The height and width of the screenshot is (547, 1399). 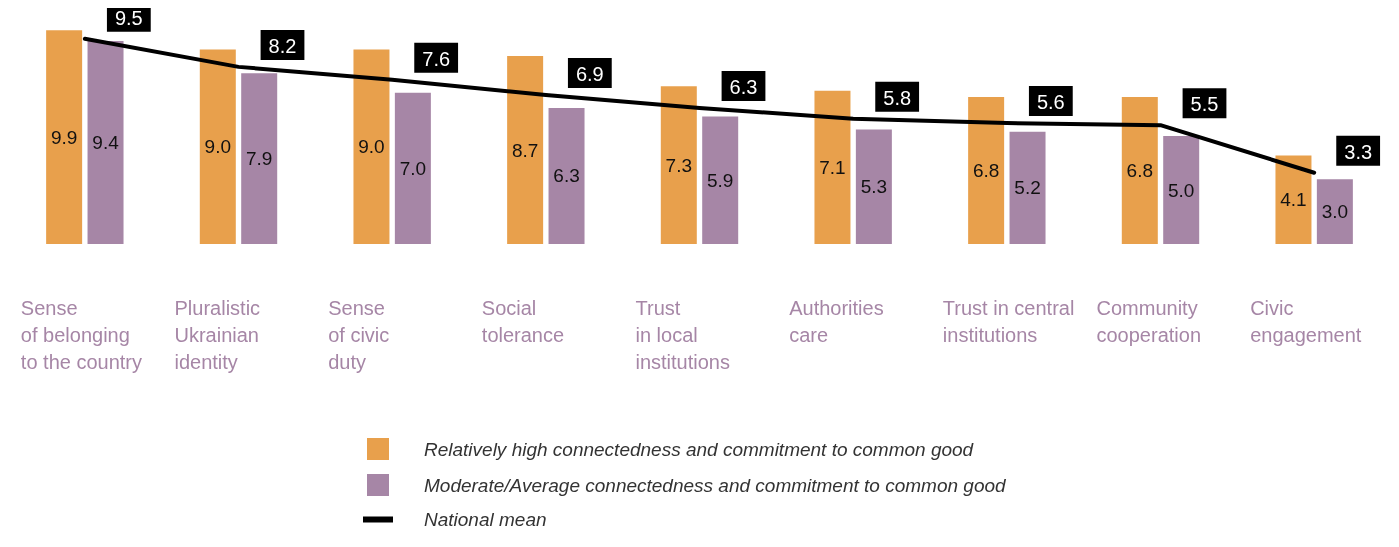 I want to click on data-label: 5.9, so click(x=720, y=180).